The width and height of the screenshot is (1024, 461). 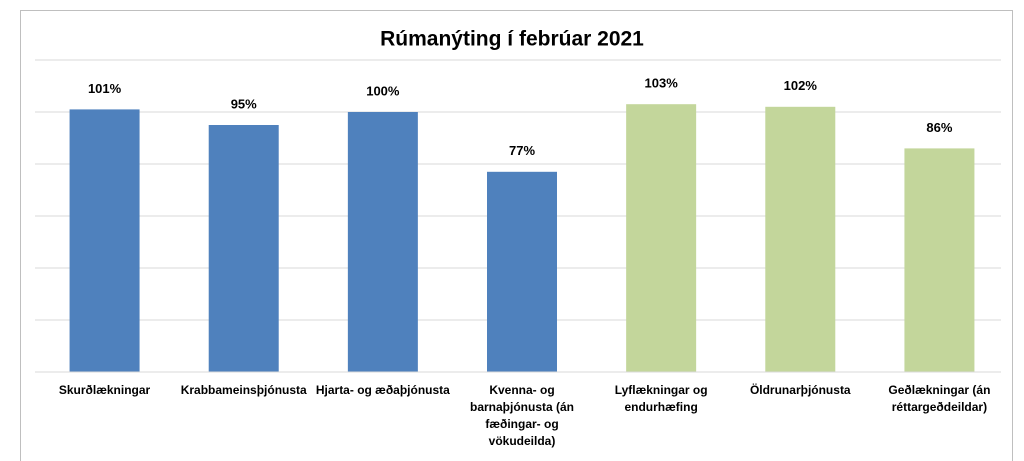 I want to click on x-tick-label: Öldrunarþjónusta, so click(x=800, y=390).